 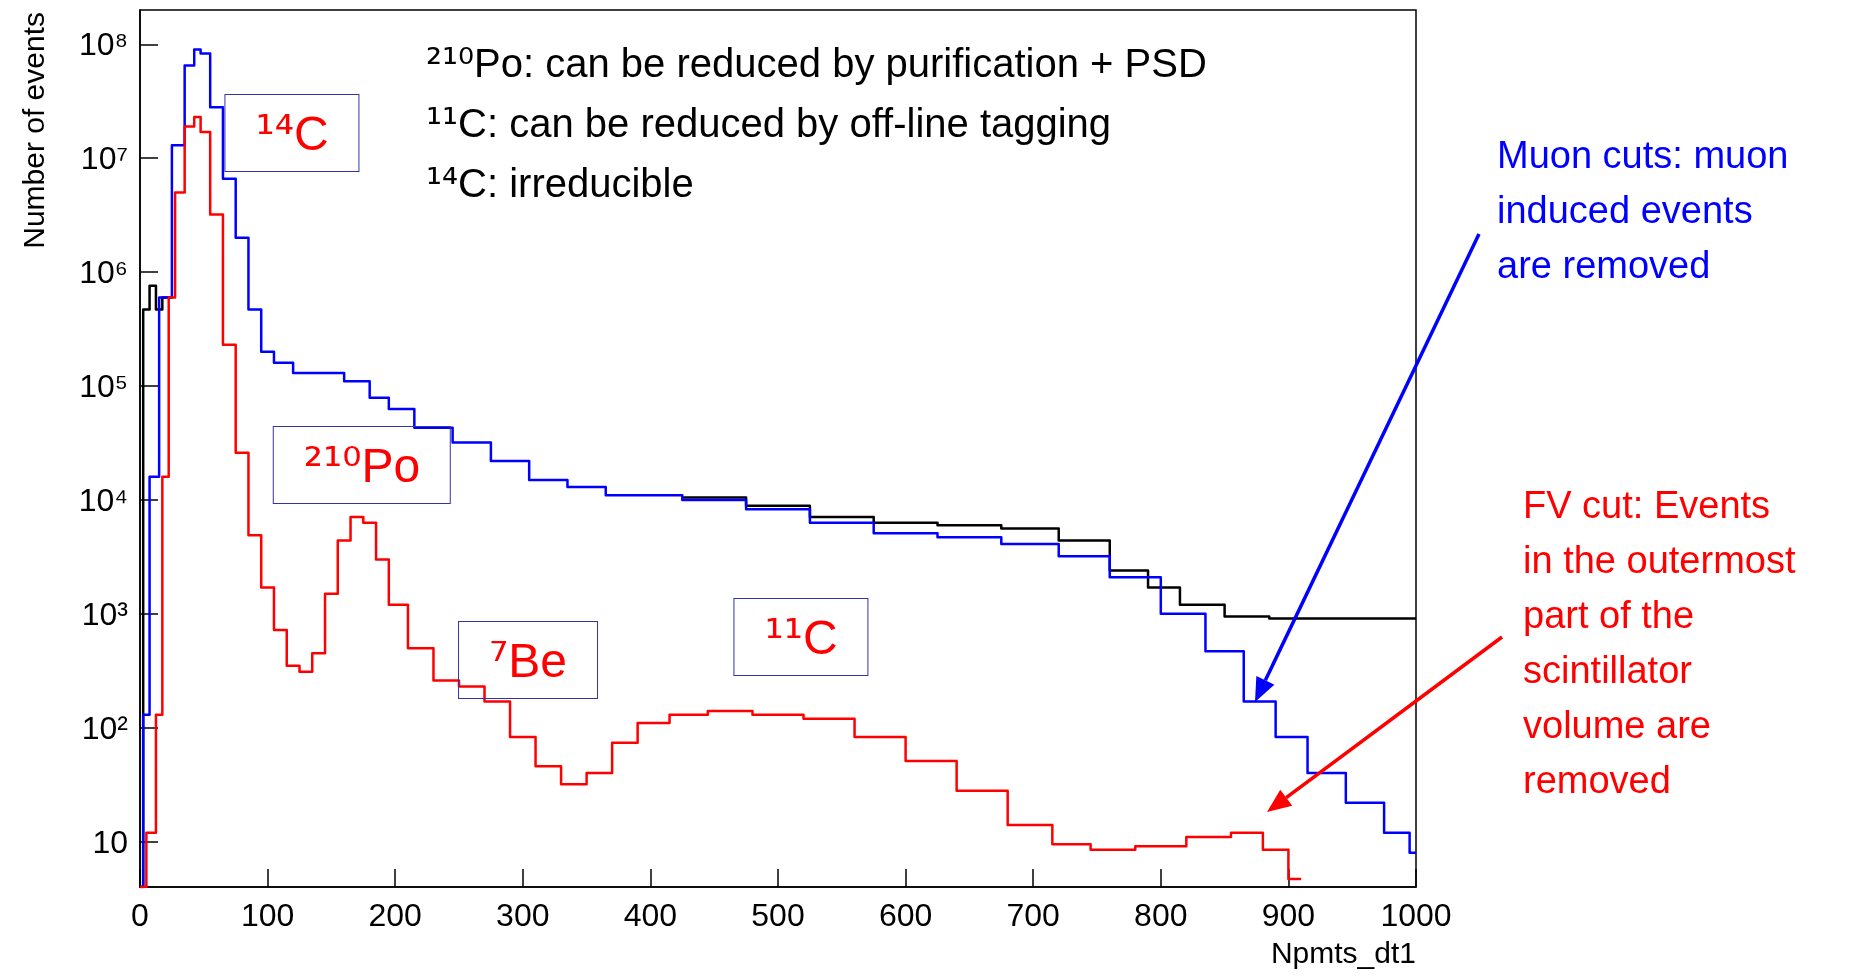 I want to click on text: Muon cuts: muon induced events are removed, so click(x=1643, y=210).